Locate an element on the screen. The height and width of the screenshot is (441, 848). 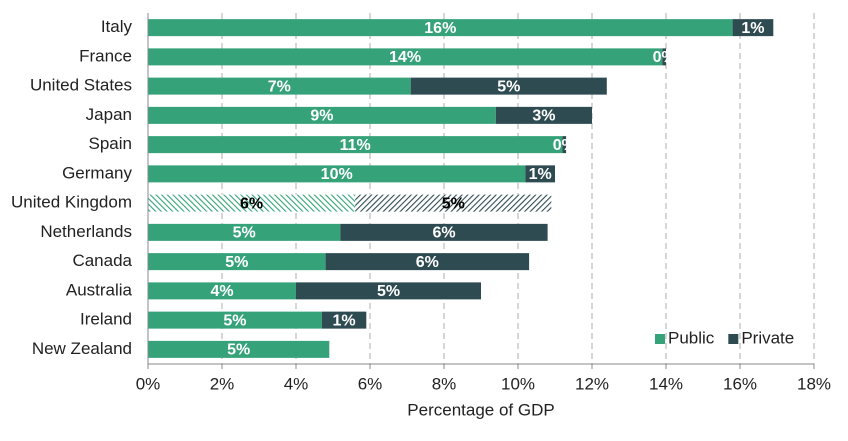
y-tick-label: Canada is located at coordinates (102, 260).